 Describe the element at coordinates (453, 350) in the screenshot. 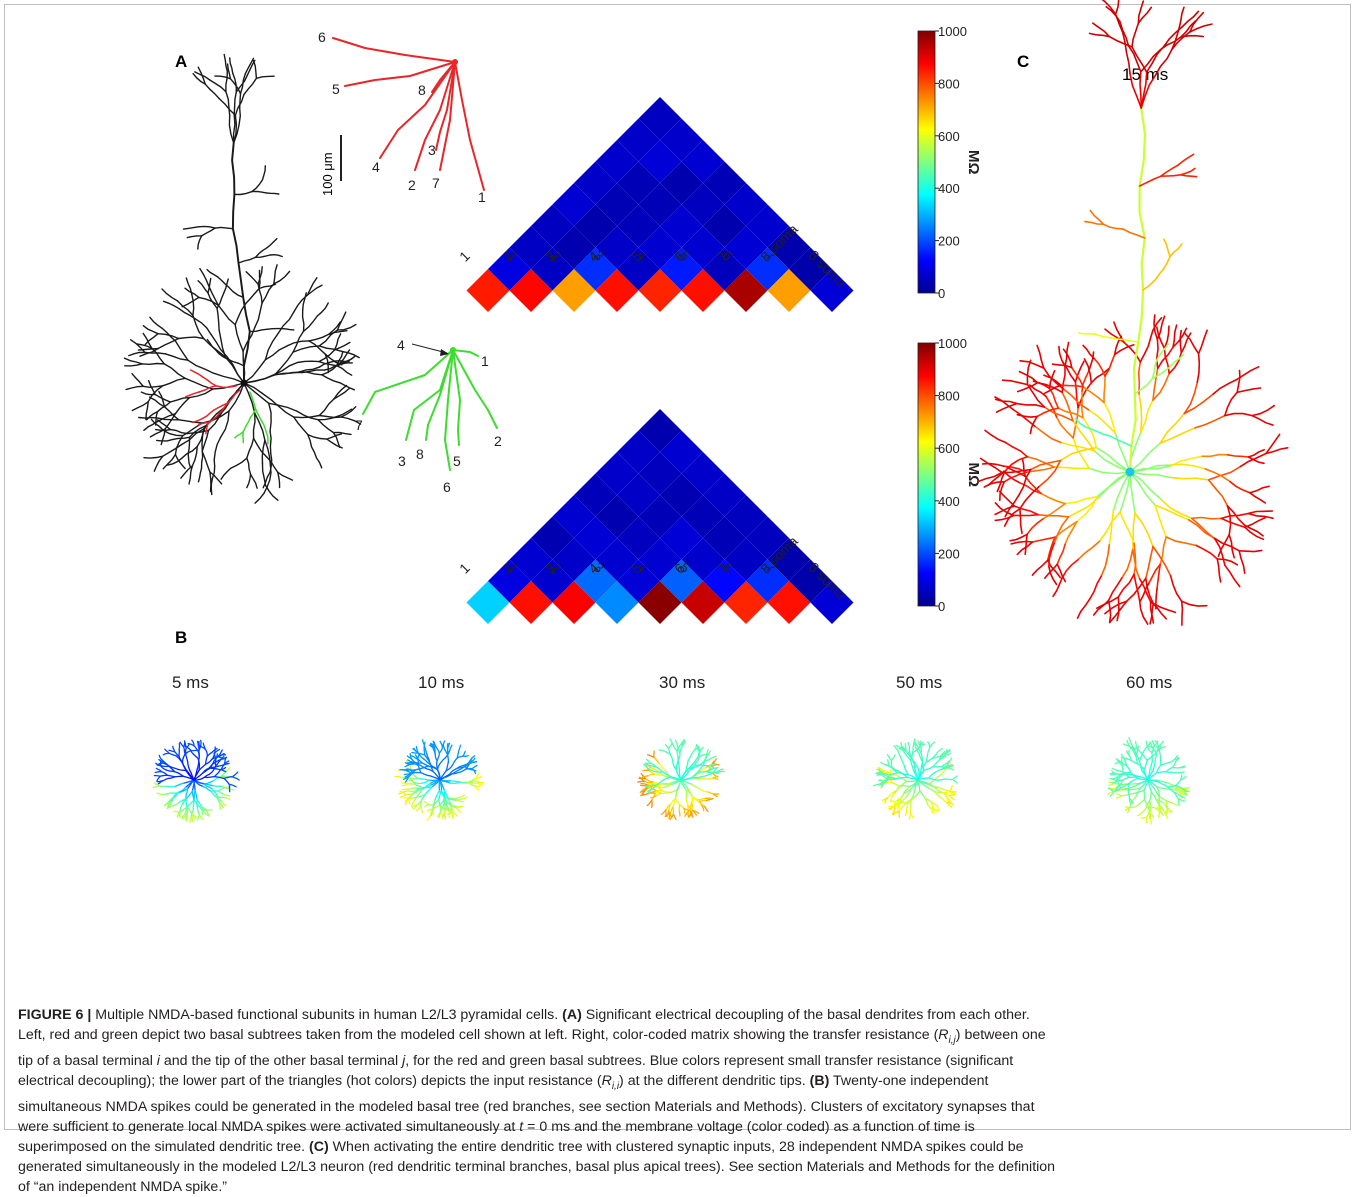

I see `green-soma` at that location.